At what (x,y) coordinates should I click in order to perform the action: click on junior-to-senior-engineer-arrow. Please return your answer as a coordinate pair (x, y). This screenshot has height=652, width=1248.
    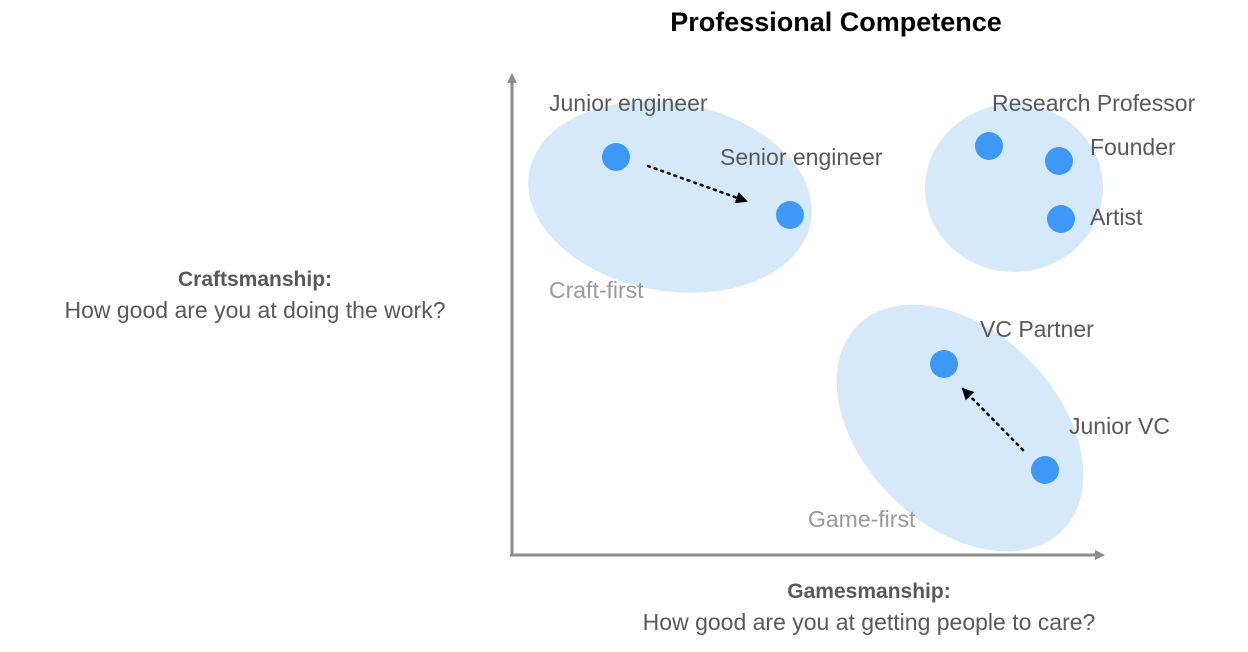
    Looking at the image, I should click on (697, 184).